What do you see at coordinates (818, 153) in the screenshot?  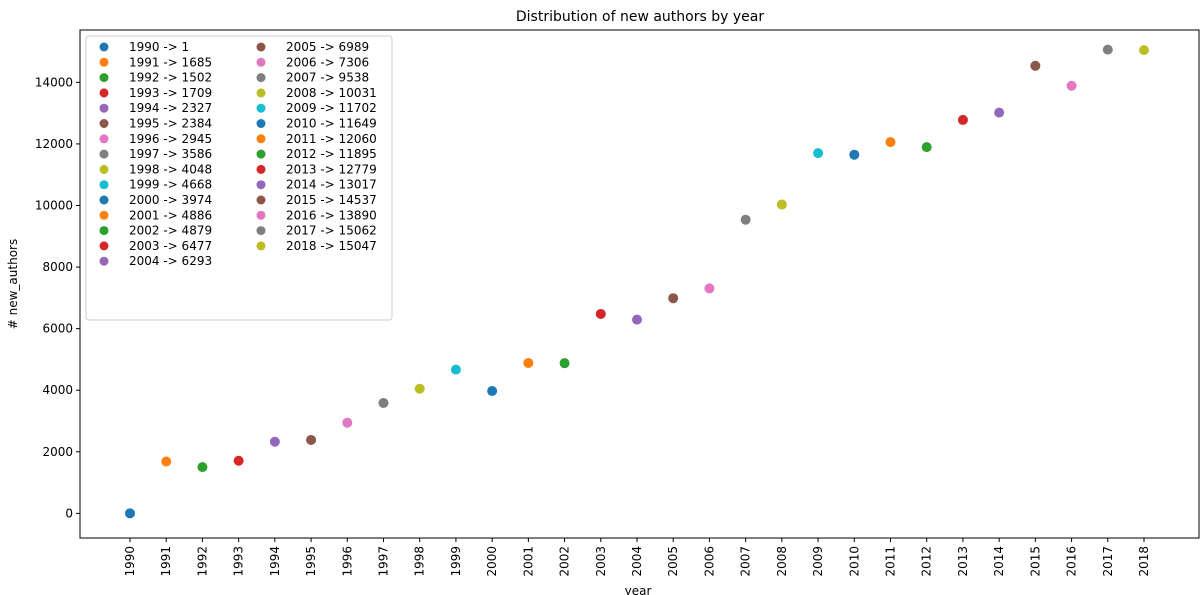 I see `data-point-2009` at bounding box center [818, 153].